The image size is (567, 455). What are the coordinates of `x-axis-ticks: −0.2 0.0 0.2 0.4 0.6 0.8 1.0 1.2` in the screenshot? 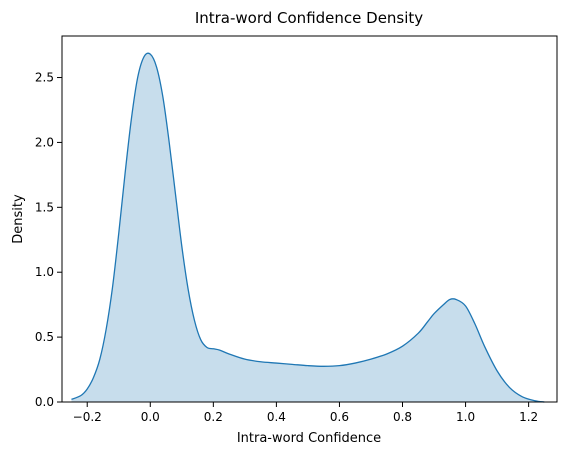 It's located at (305, 413).